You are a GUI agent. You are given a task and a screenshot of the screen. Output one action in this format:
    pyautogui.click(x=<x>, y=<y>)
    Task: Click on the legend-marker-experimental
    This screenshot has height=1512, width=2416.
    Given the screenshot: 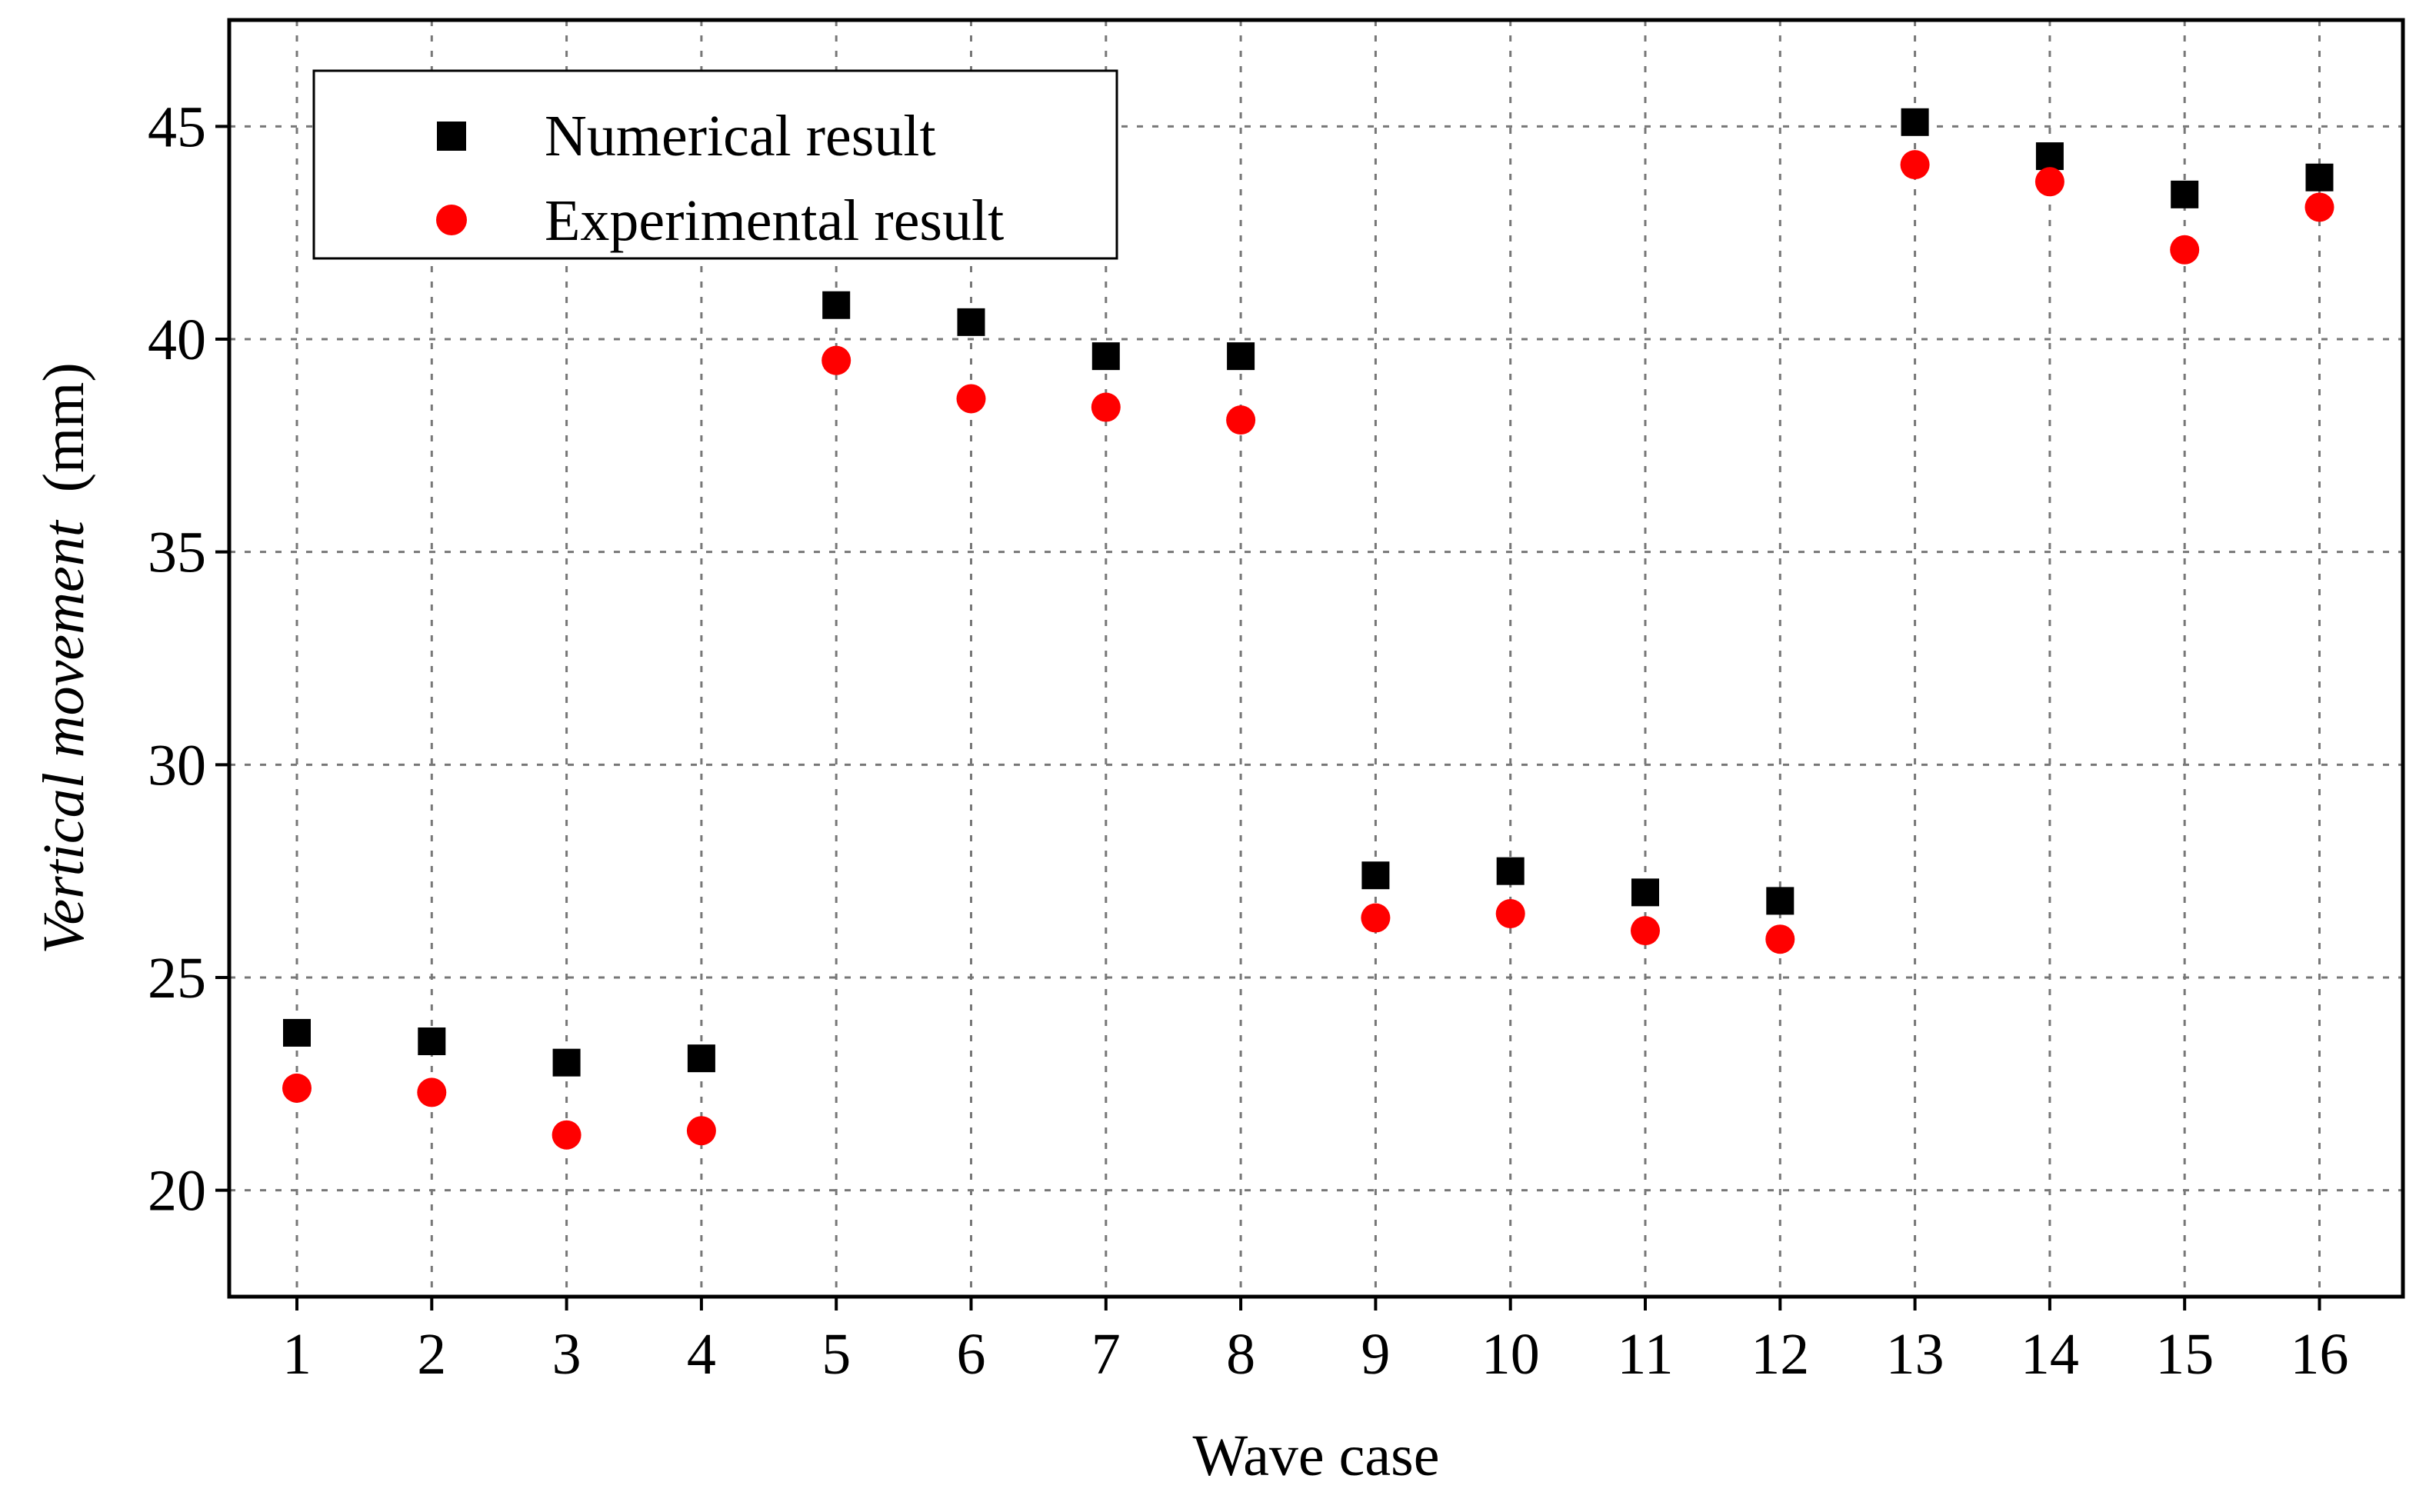 What is the action you would take?
    pyautogui.click(x=451, y=220)
    